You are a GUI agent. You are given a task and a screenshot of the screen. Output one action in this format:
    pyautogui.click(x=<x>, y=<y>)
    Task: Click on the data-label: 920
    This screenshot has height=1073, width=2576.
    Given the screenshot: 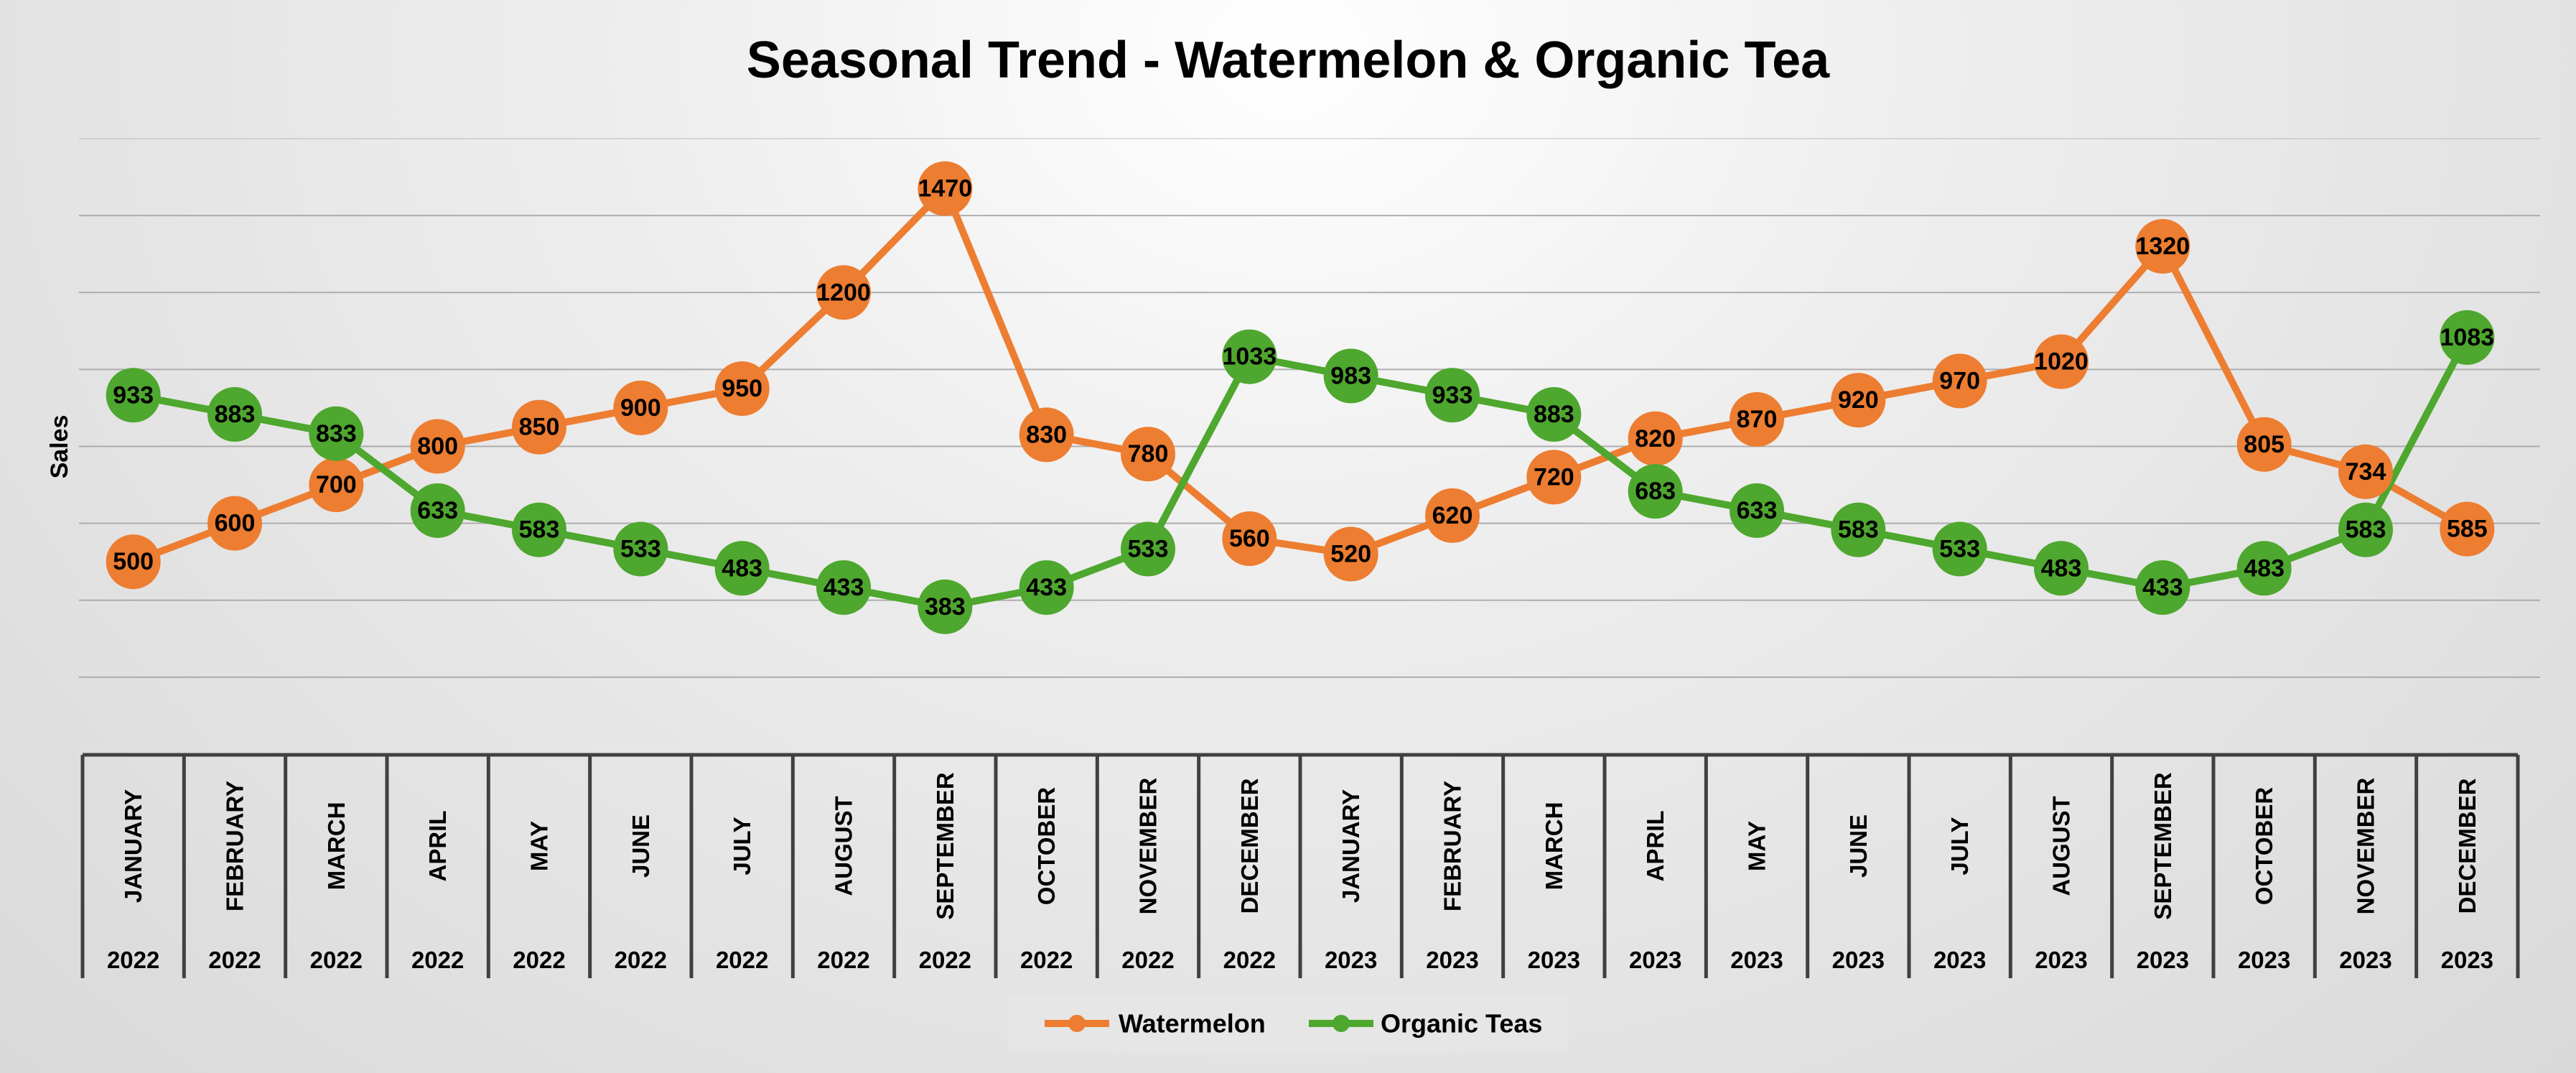 What is the action you would take?
    pyautogui.click(x=1858, y=400)
    